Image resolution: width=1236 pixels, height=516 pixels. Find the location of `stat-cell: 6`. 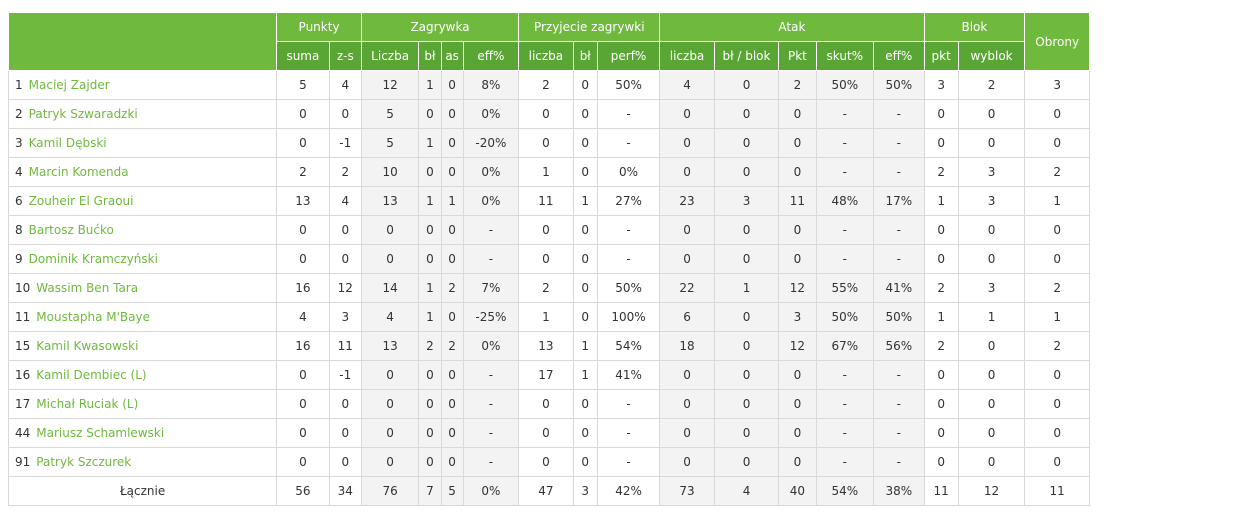

stat-cell: 6 is located at coordinates (687, 317).